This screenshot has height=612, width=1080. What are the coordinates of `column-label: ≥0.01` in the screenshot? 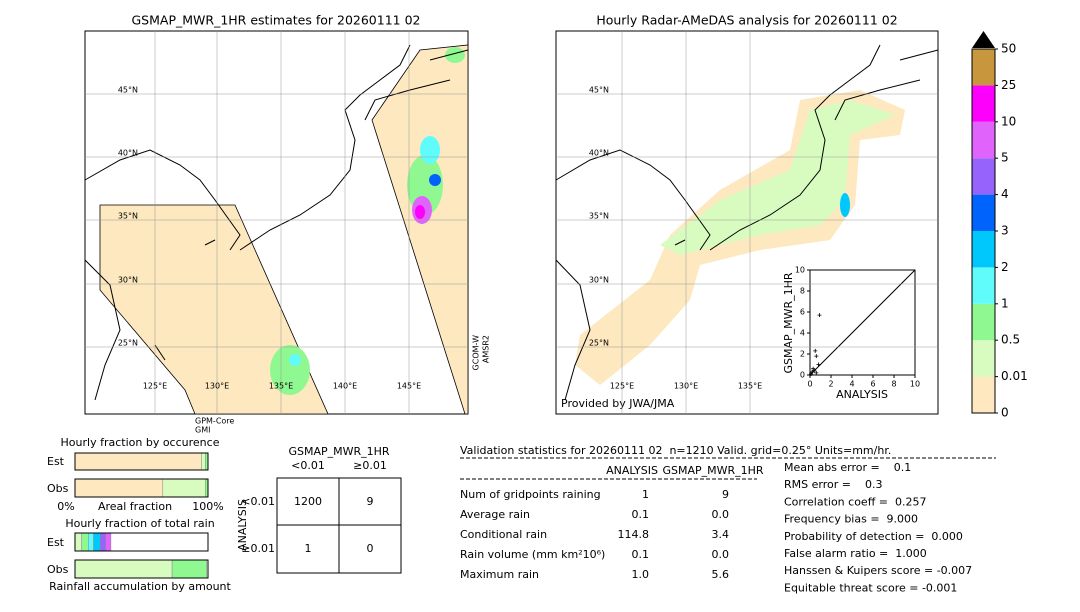 It's located at (370, 465).